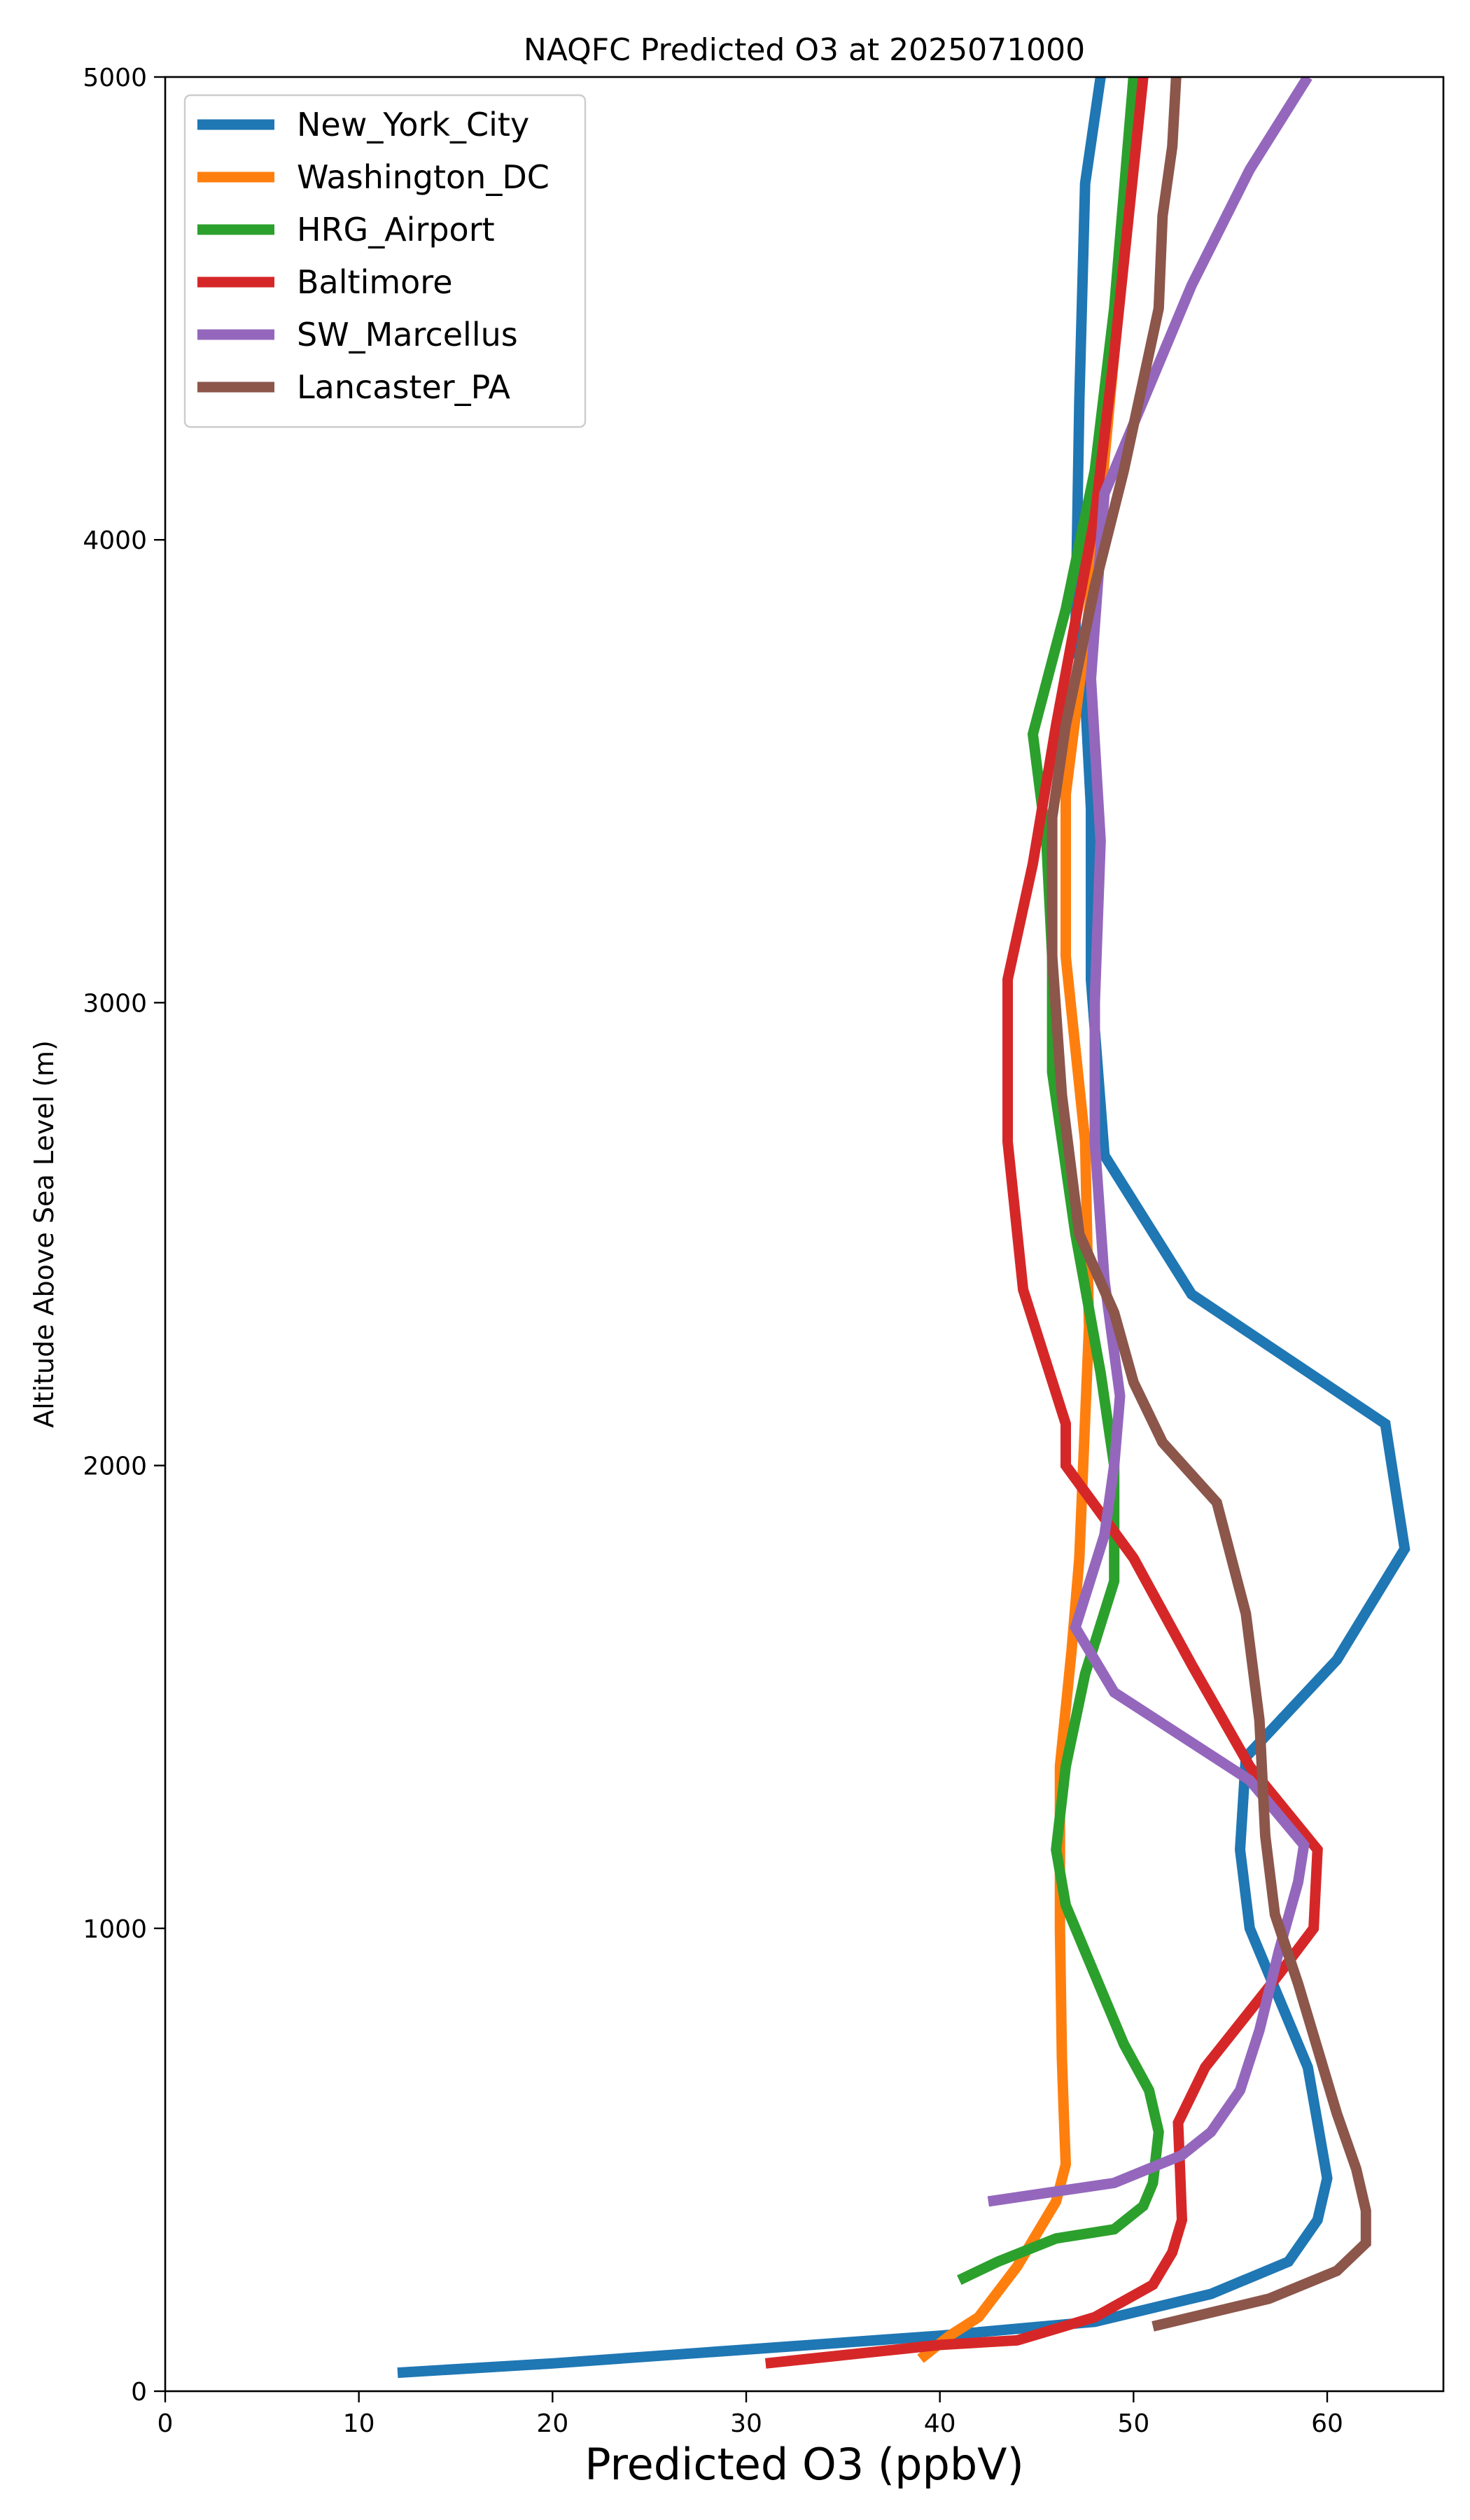 The height and width of the screenshot is (2520, 1470). I want to click on y-tick-label: 1000, so click(115, 1929).